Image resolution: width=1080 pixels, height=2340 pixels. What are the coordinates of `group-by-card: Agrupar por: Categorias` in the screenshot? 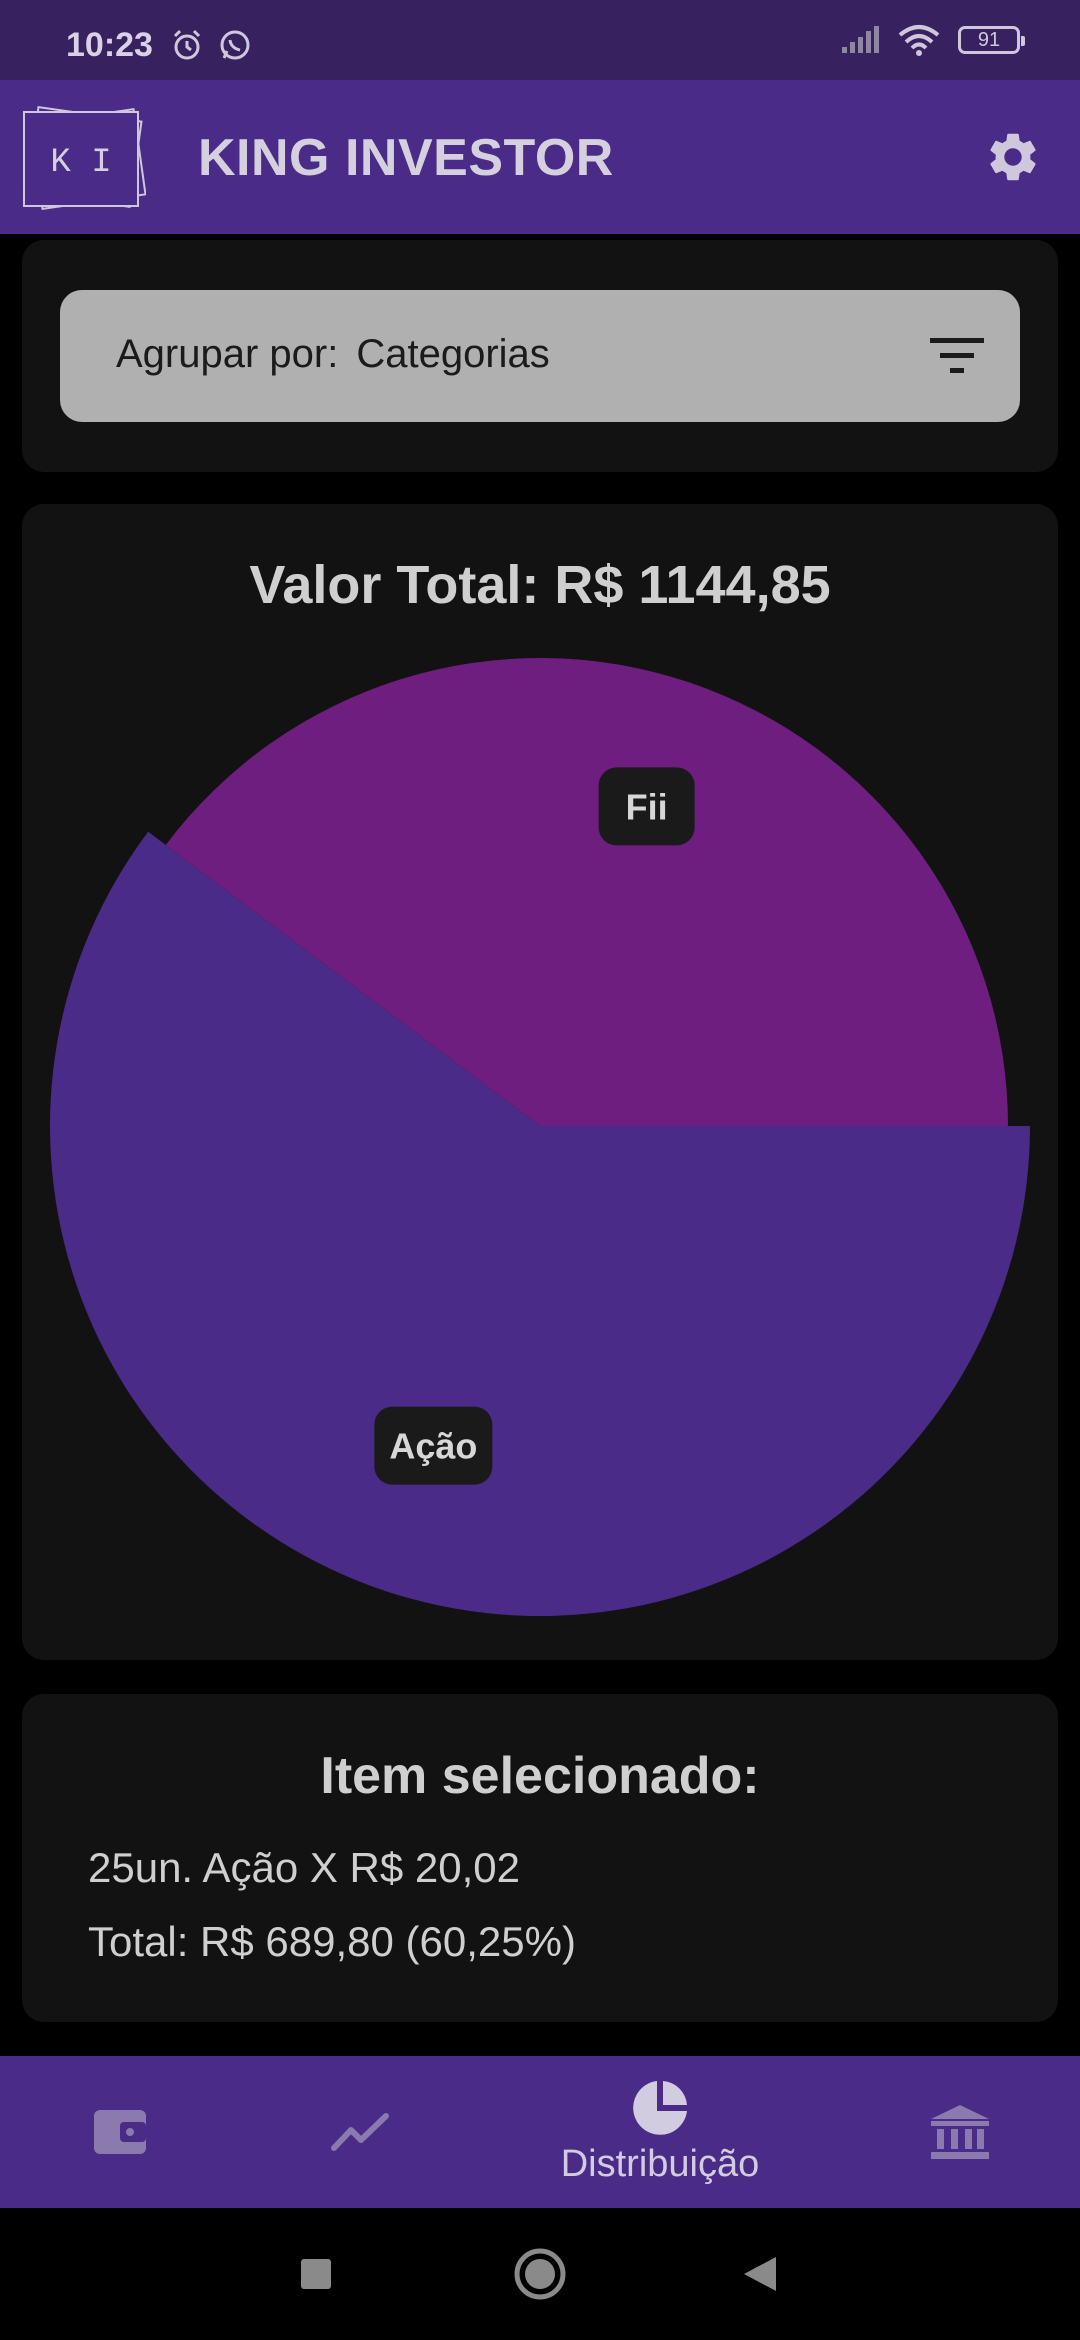 It's located at (540, 356).